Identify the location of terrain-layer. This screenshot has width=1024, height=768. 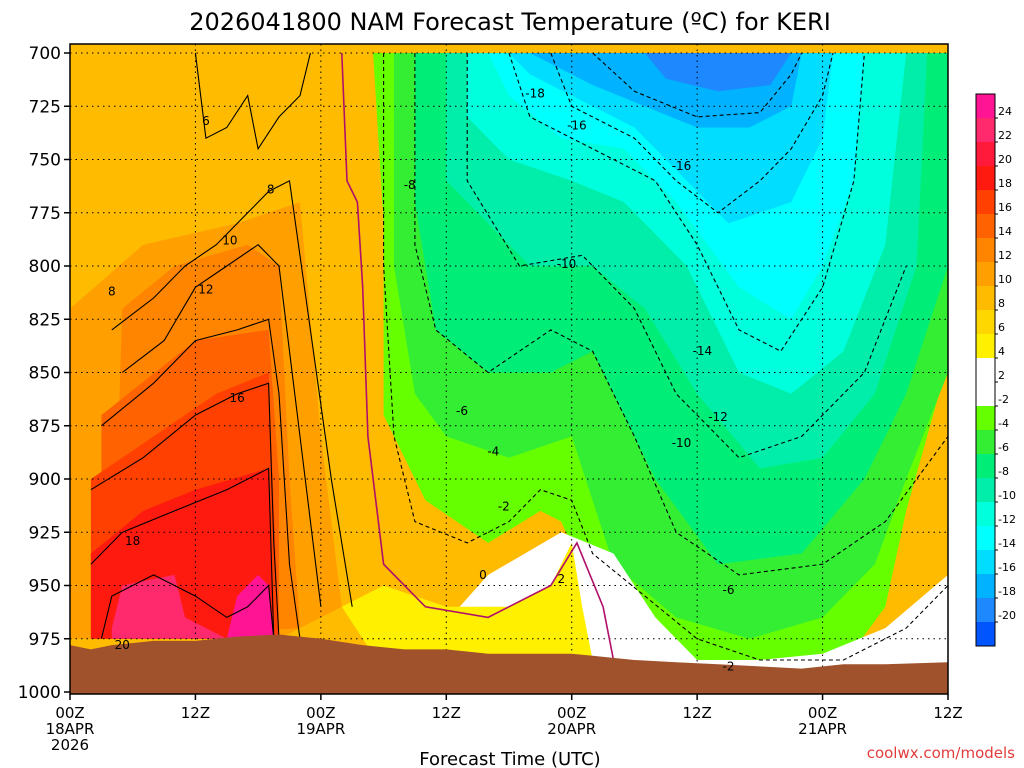
(509, 664).